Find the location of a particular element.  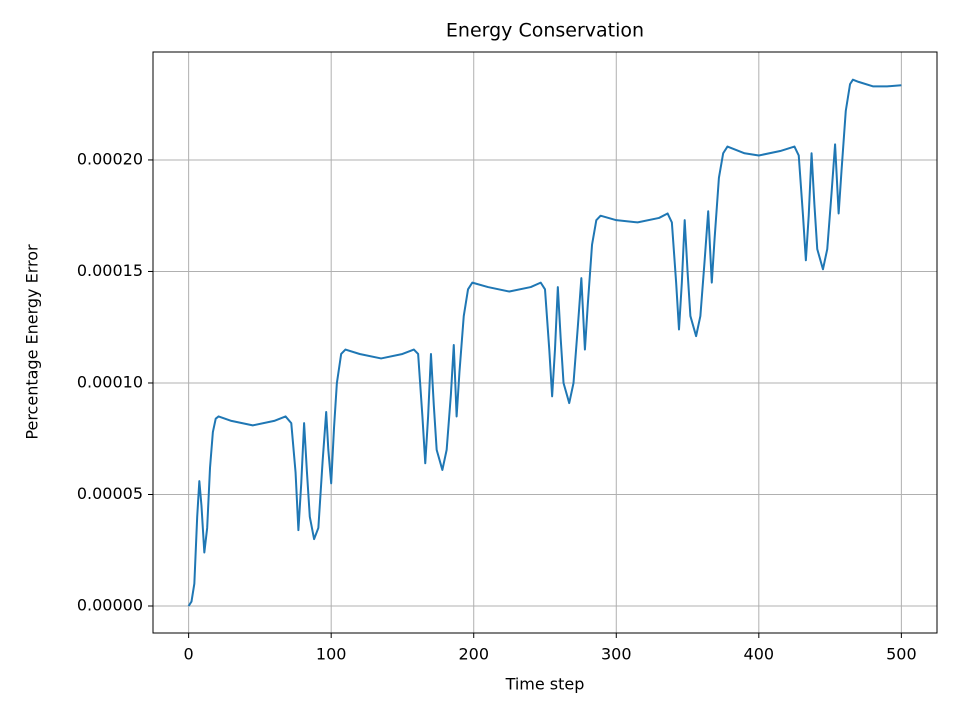

y-axis-label: Percentage Energy Error is located at coordinates (32, 342).